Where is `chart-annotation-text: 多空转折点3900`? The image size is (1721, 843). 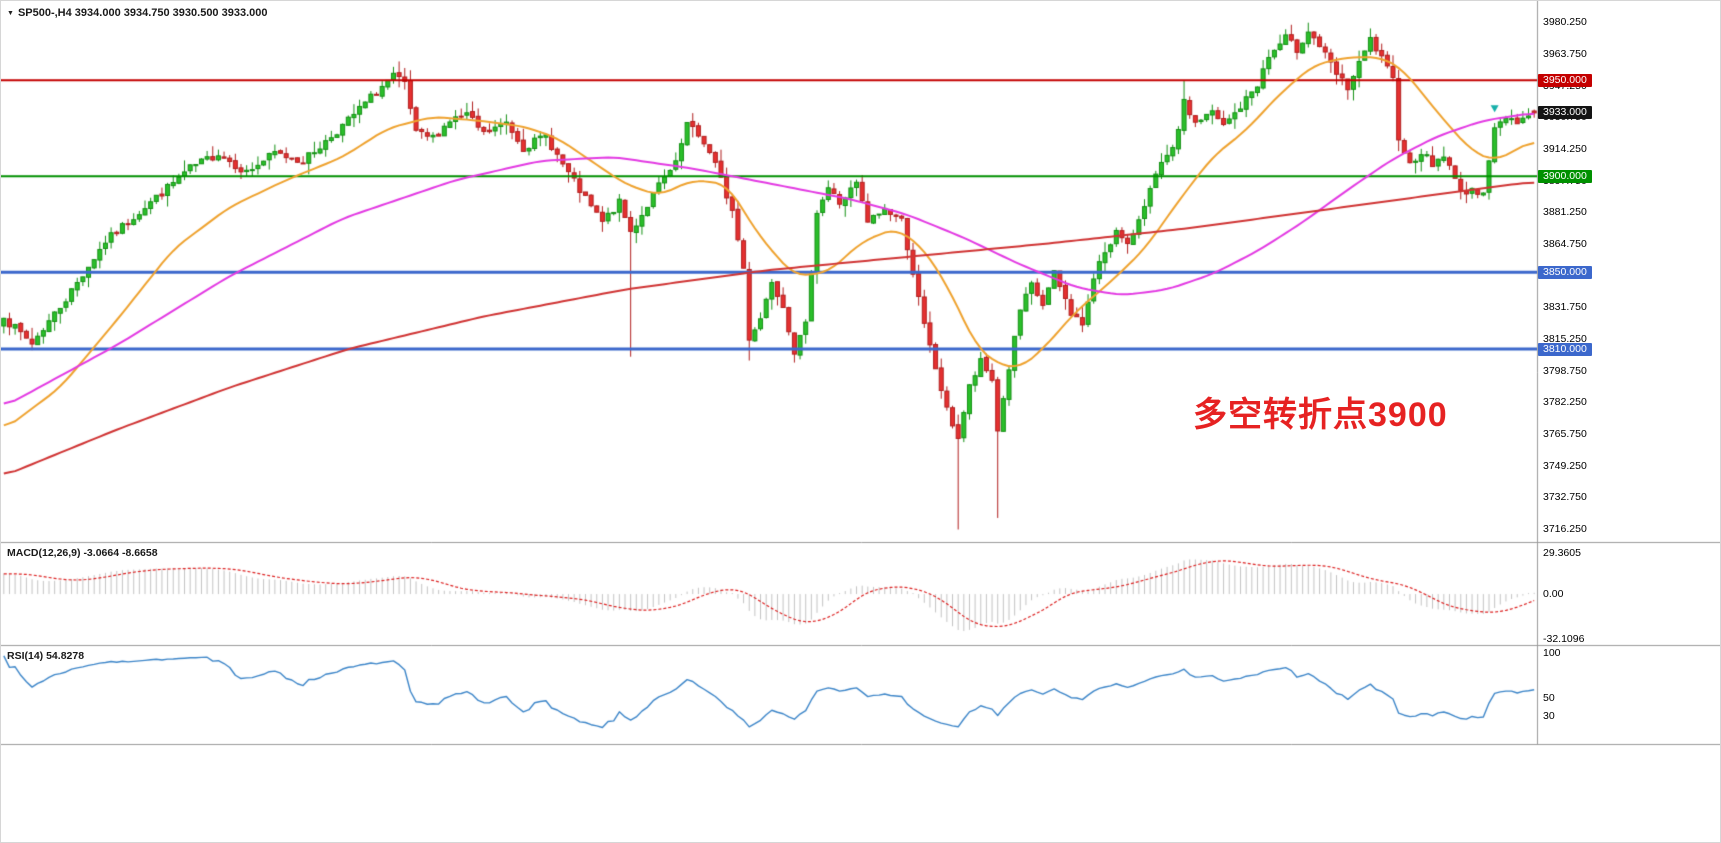 chart-annotation-text: 多空转折点3900 is located at coordinates (1320, 415).